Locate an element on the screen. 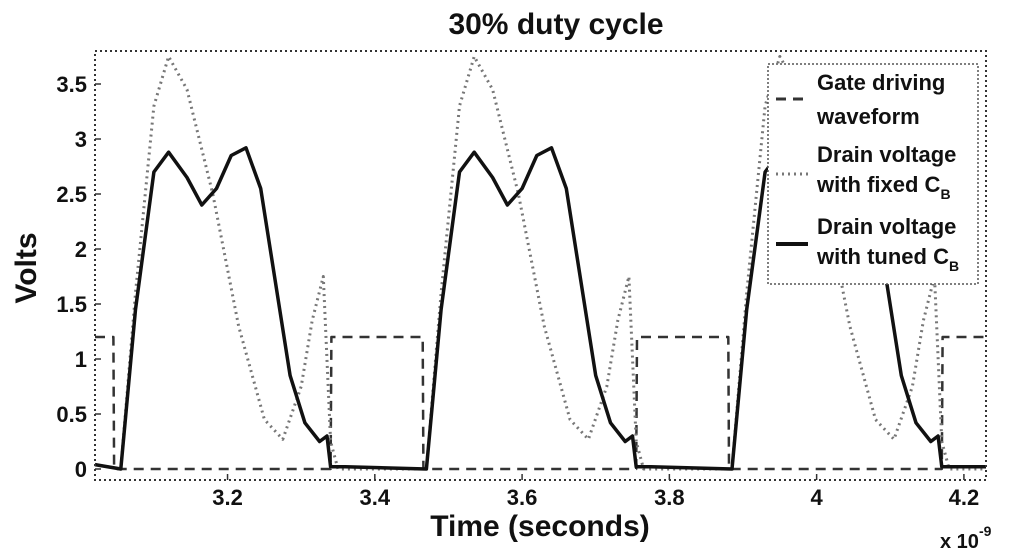  y-tick-label: 2.5 is located at coordinates (71, 194).